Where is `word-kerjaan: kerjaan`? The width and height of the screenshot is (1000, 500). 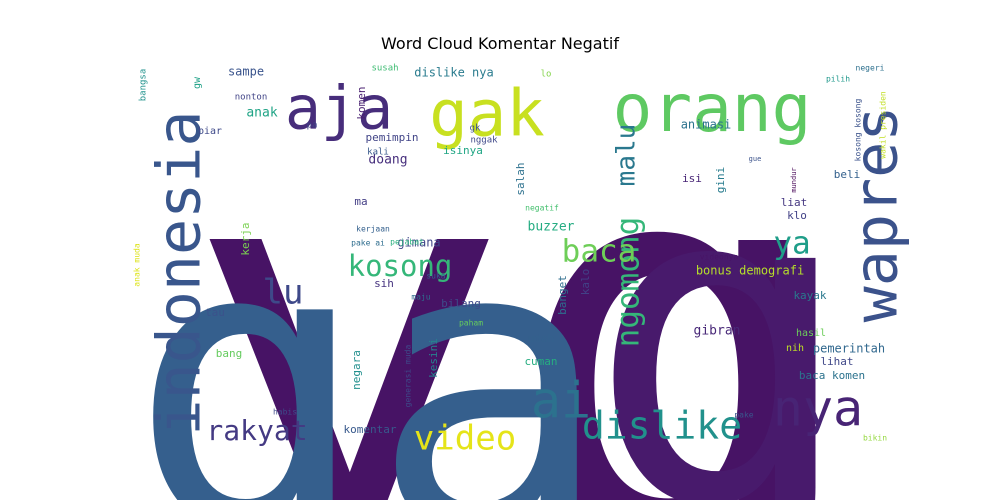 word-kerjaan: kerjaan is located at coordinates (373, 229).